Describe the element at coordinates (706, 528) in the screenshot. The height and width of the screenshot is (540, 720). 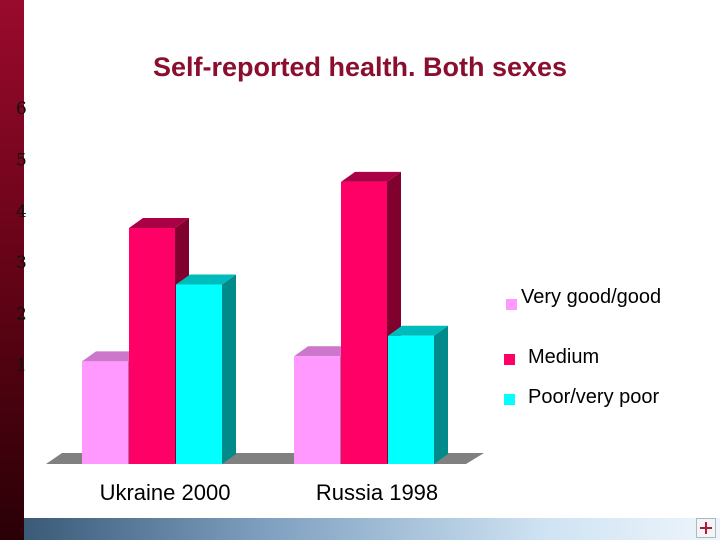
I see `cross-logo-icon` at that location.